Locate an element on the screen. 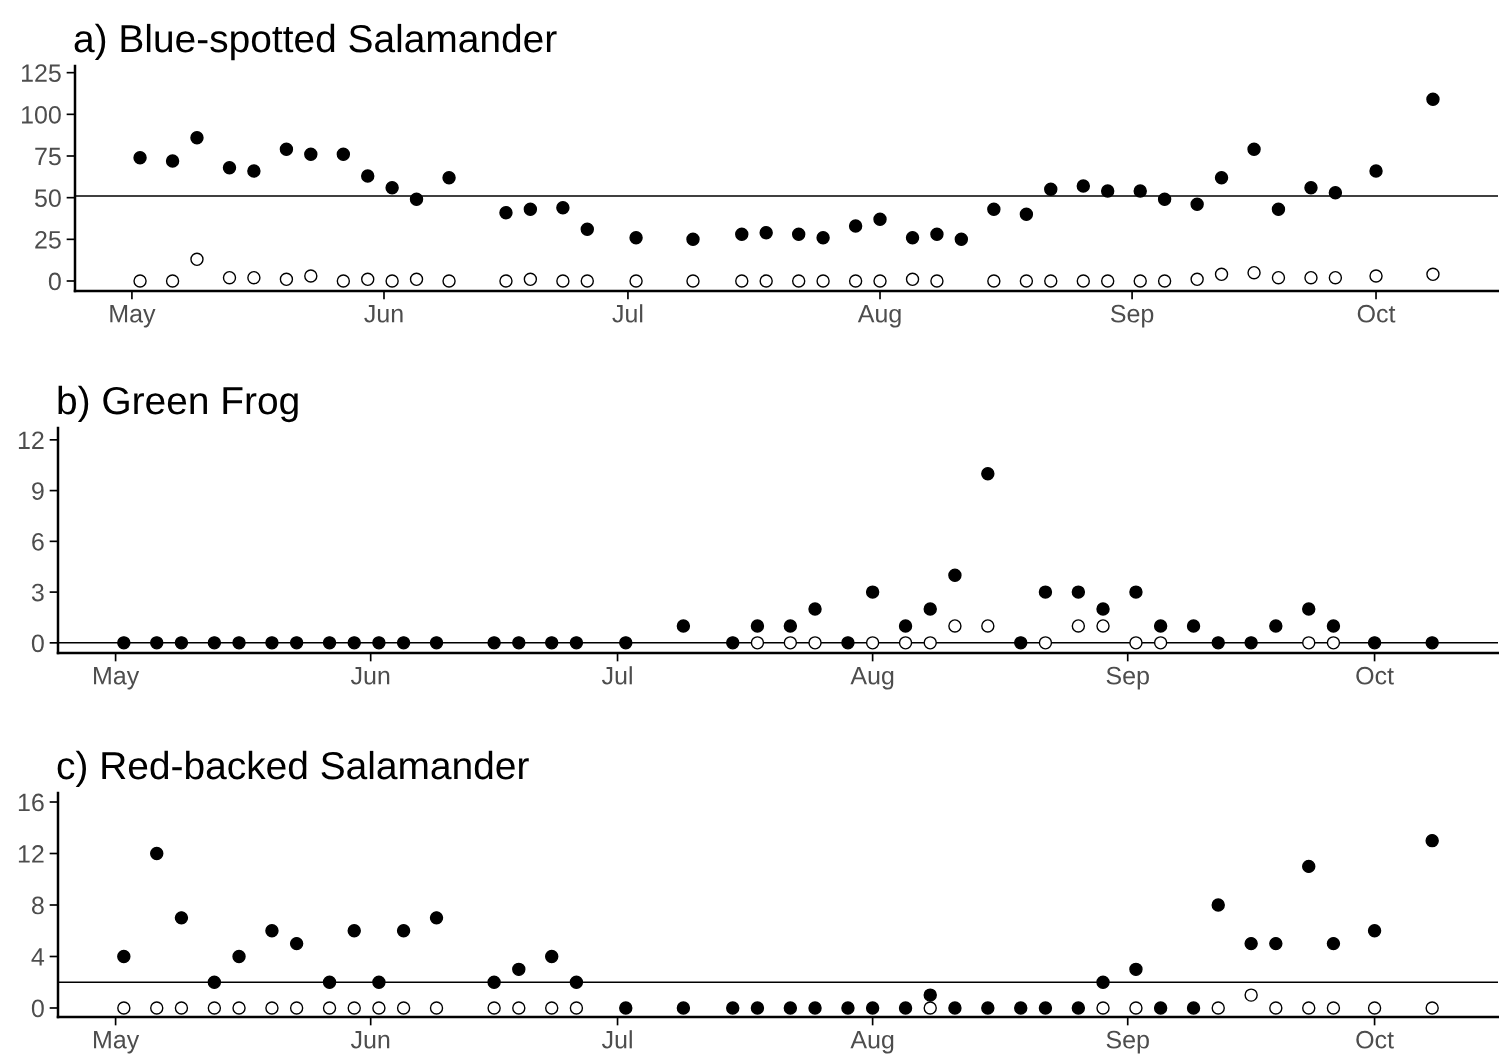 This screenshot has height=1064, width=1499. y-tick-label: 16 is located at coordinates (31, 802).